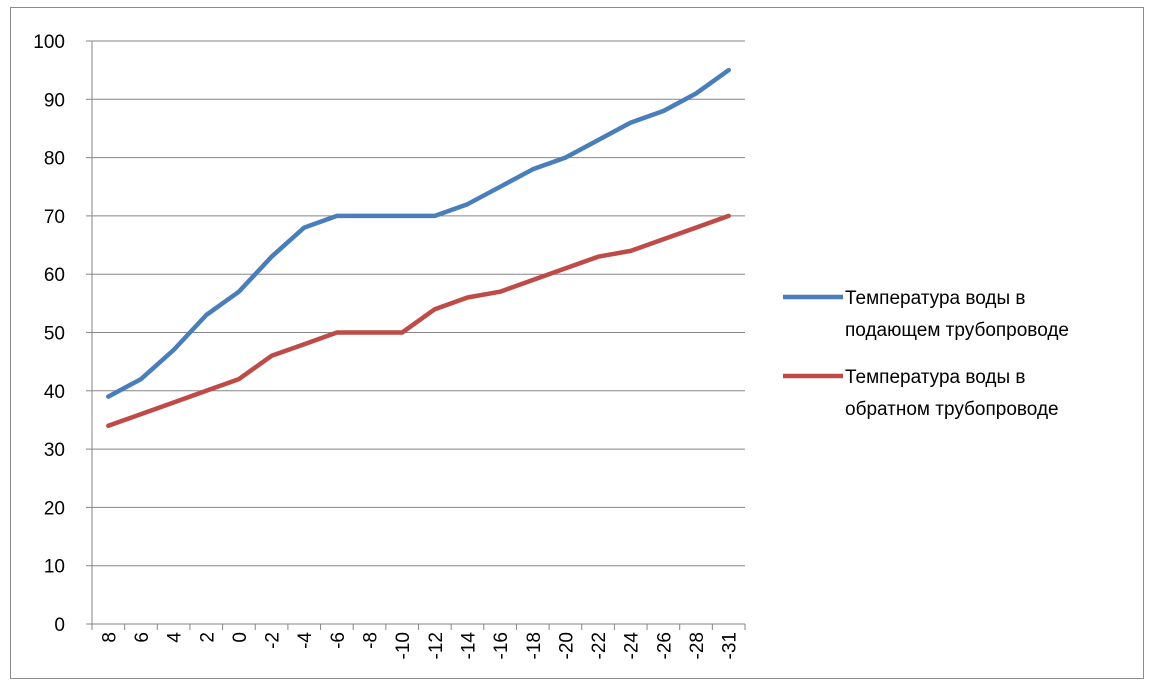 This screenshot has width=1152, height=696. Describe the element at coordinates (54, 392) in the screenshot. I see `y-tick-label-40: 40` at that location.